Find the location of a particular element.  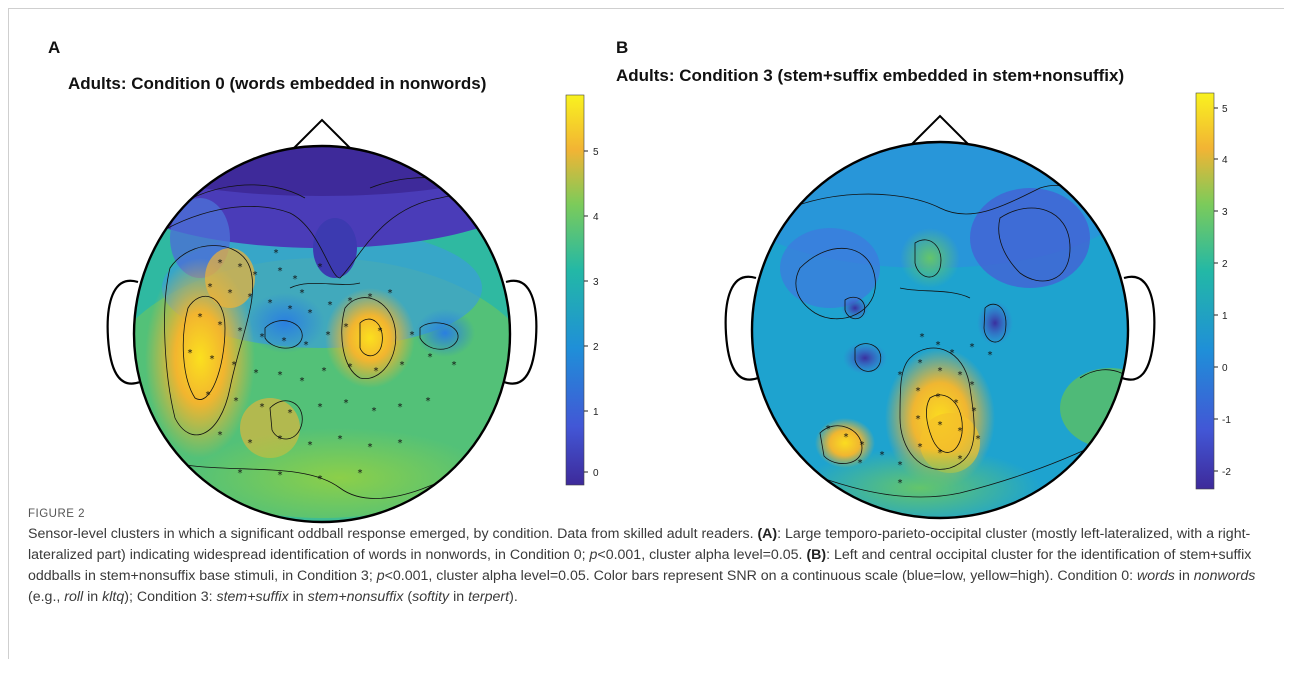

caption-text: <0.001, cluster alpha level=0.05. is located at coordinates (702, 555).